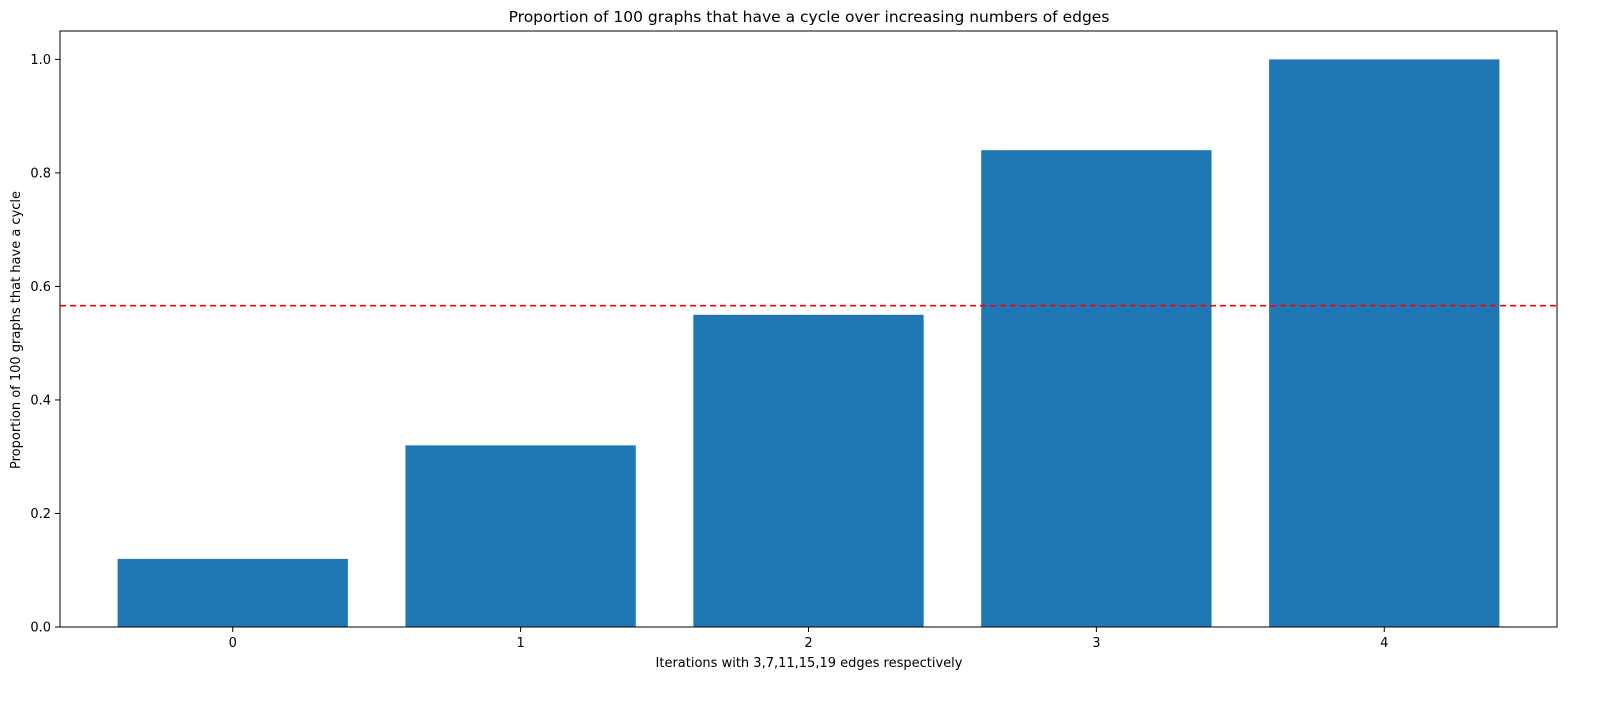 The image size is (1621, 701). I want to click on x-tick-label: 3, so click(1096, 643).